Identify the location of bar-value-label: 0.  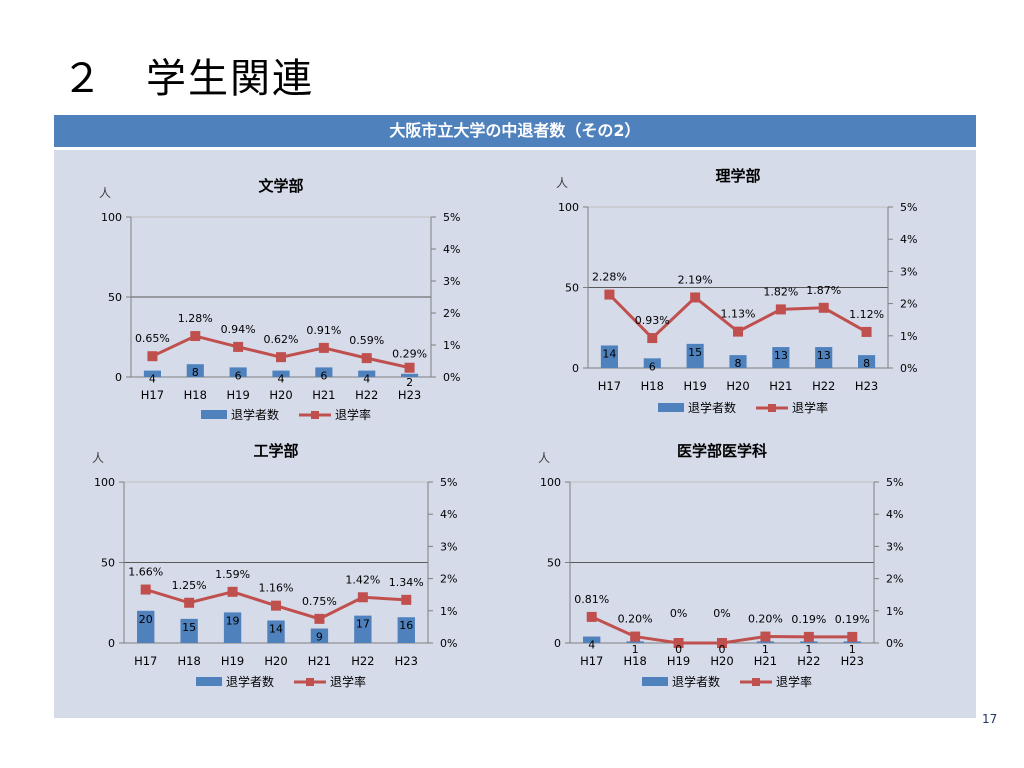
(722, 649).